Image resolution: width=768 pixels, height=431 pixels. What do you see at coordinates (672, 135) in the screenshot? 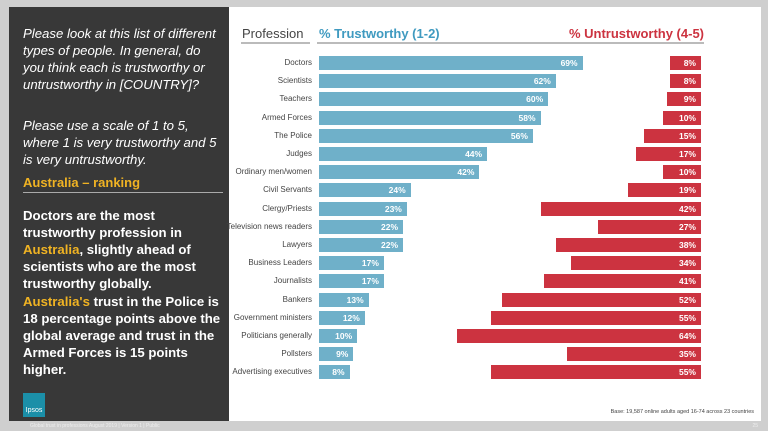
I see `untrust-bar: 15%` at bounding box center [672, 135].